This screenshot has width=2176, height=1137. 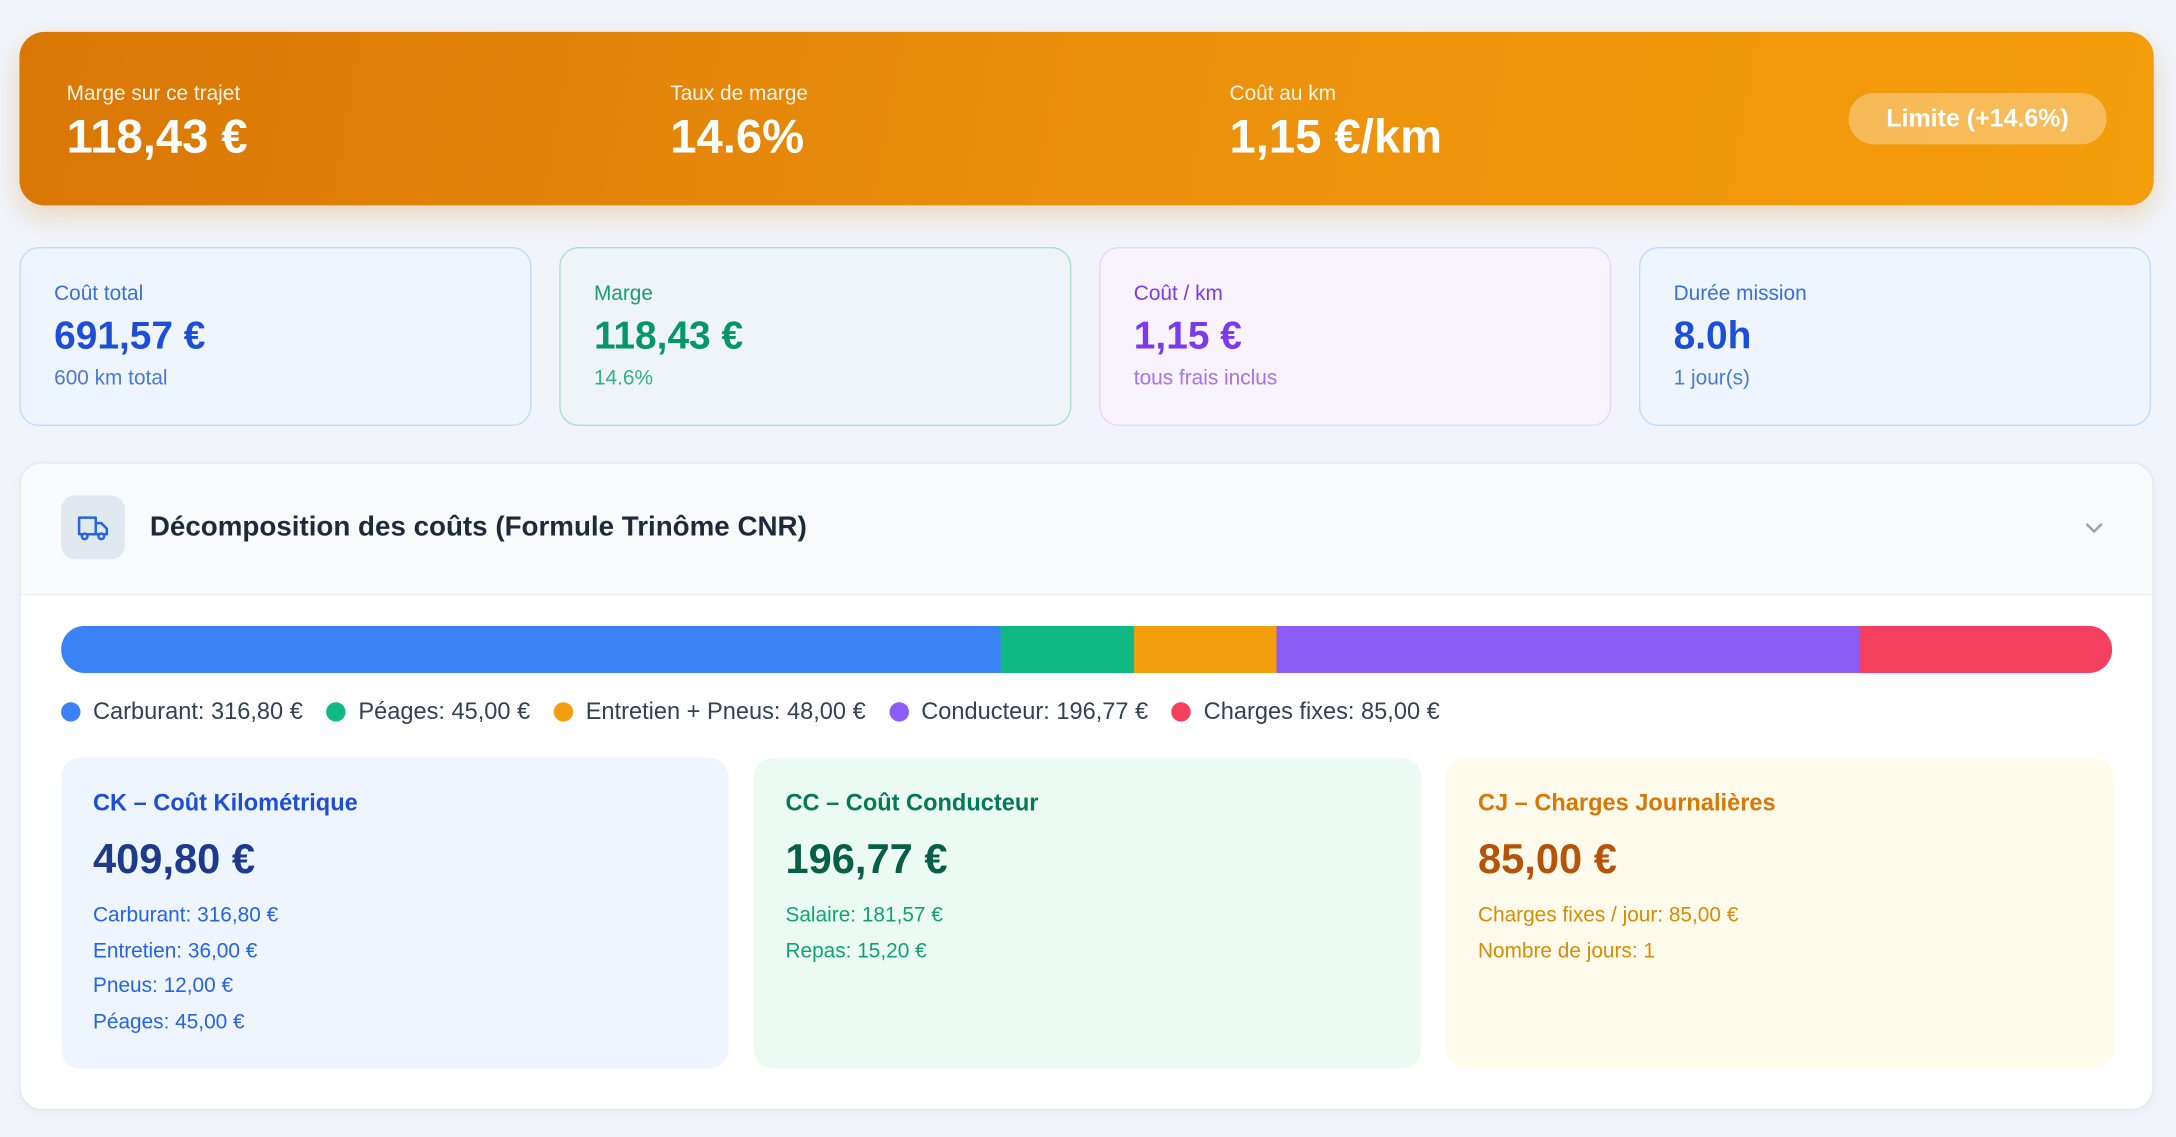 I want to click on cost-bar, so click(x=1087, y=649).